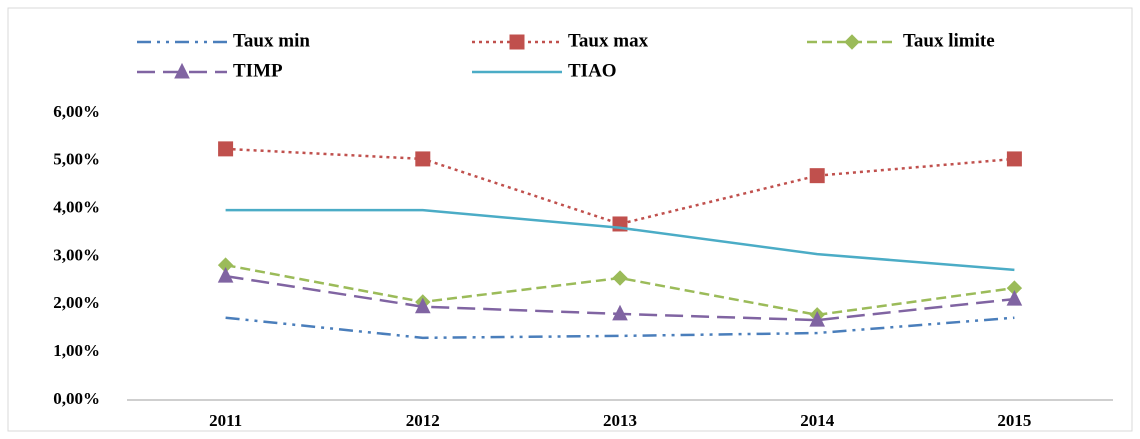 The width and height of the screenshot is (1140, 439). What do you see at coordinates (76, 302) in the screenshot?
I see `y-tick-label: 2,00%` at bounding box center [76, 302].